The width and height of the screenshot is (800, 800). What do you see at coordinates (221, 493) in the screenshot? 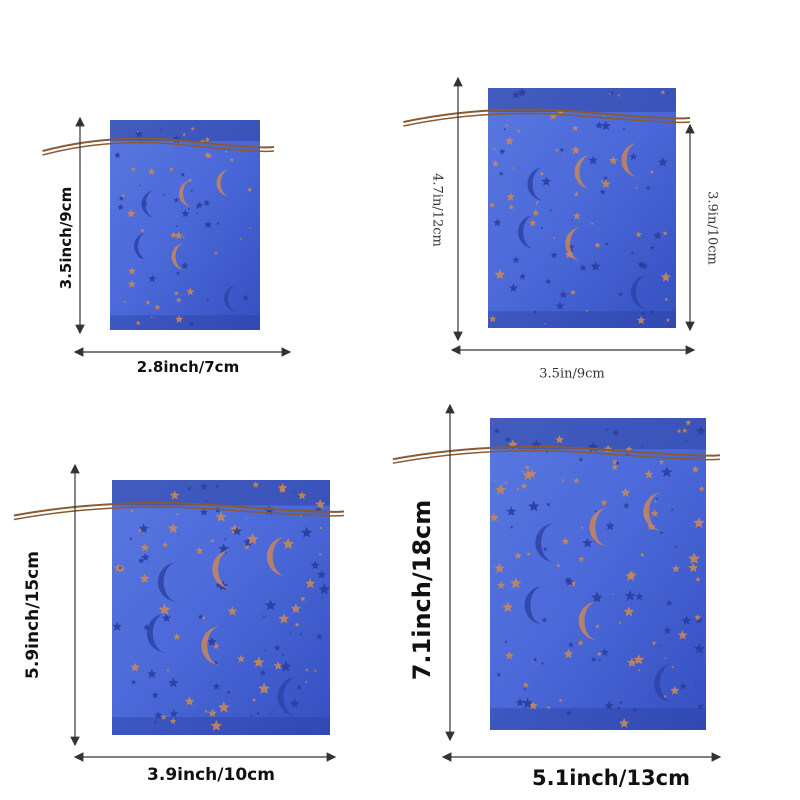
I see `bag-hem` at bounding box center [221, 493].